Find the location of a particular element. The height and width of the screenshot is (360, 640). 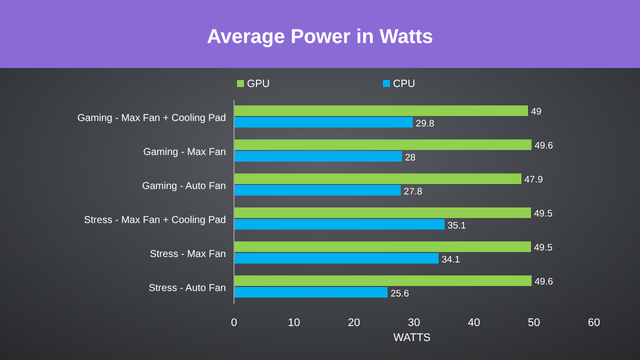

x-tick-label: 10 is located at coordinates (294, 323).